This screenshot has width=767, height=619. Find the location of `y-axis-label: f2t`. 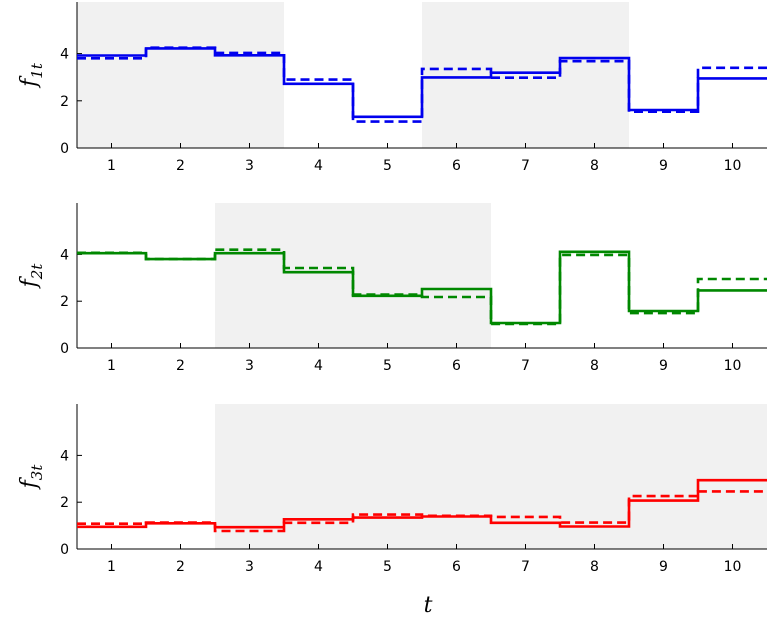

y-axis-label: f2t is located at coordinates (31, 276).